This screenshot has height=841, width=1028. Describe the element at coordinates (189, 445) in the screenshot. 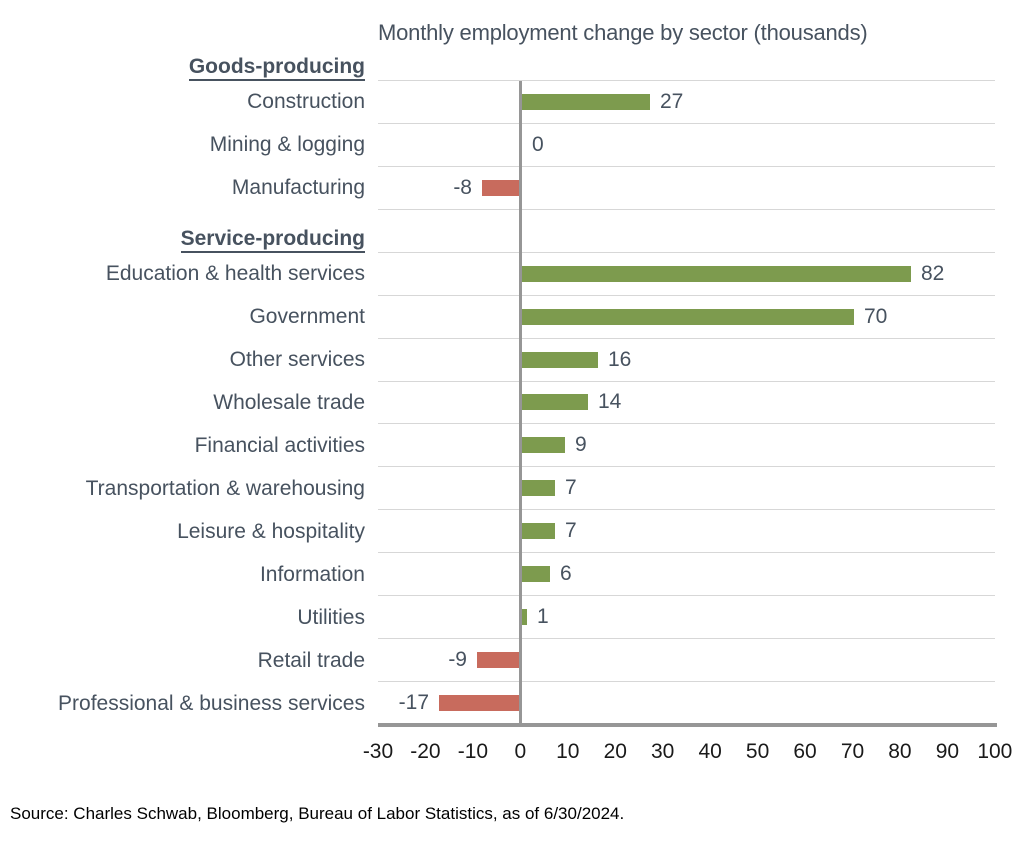

I see `category-label: Financial activities` at that location.